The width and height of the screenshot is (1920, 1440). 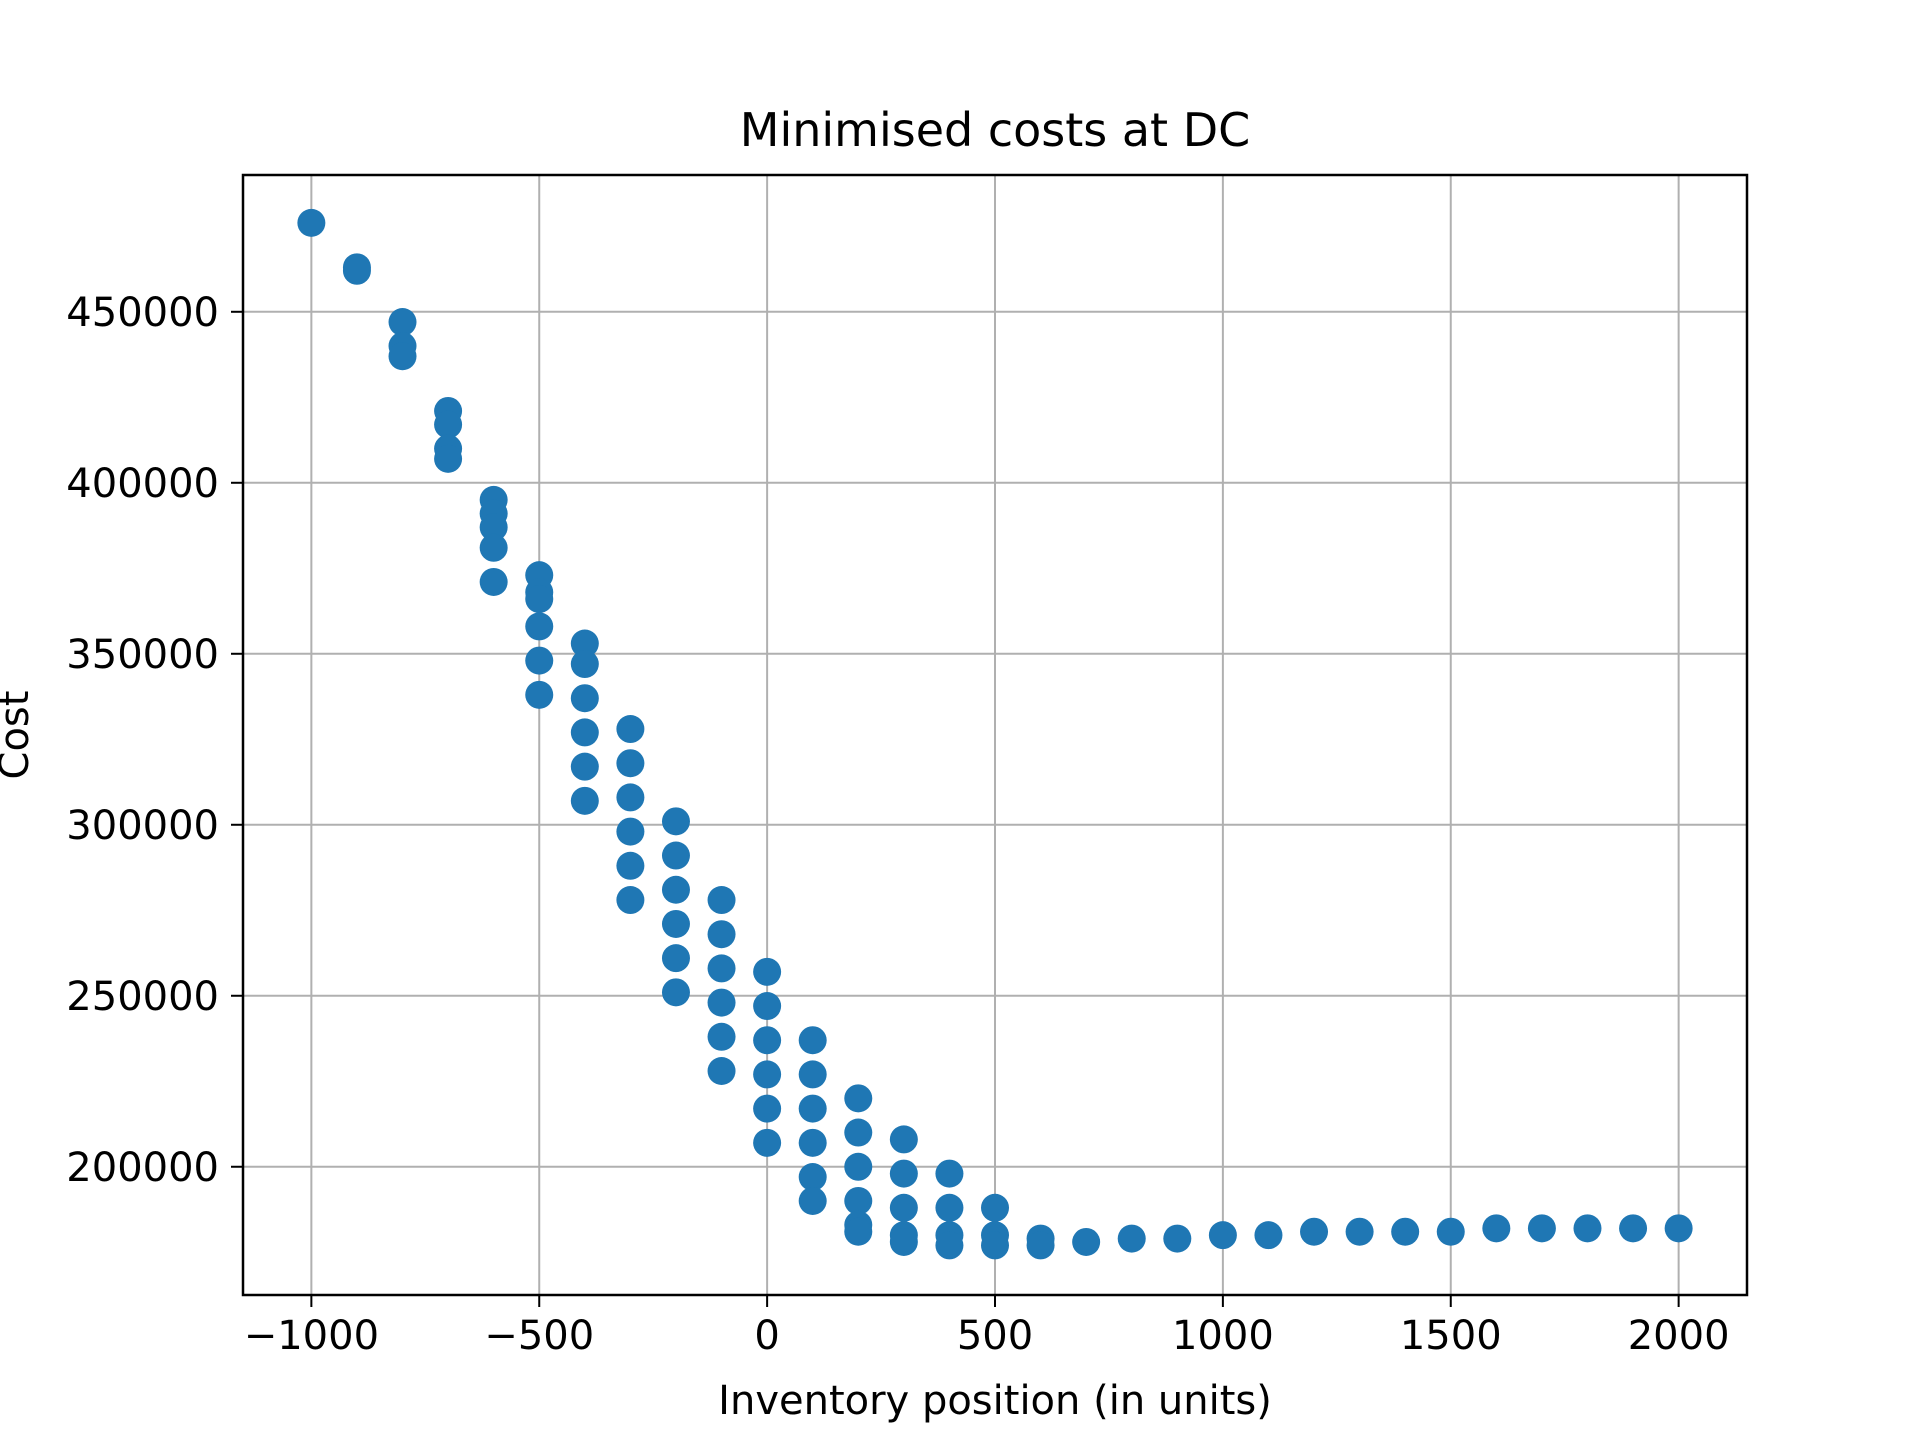 What do you see at coordinates (19, 735) in the screenshot?
I see `y-axis-label: Cost` at bounding box center [19, 735].